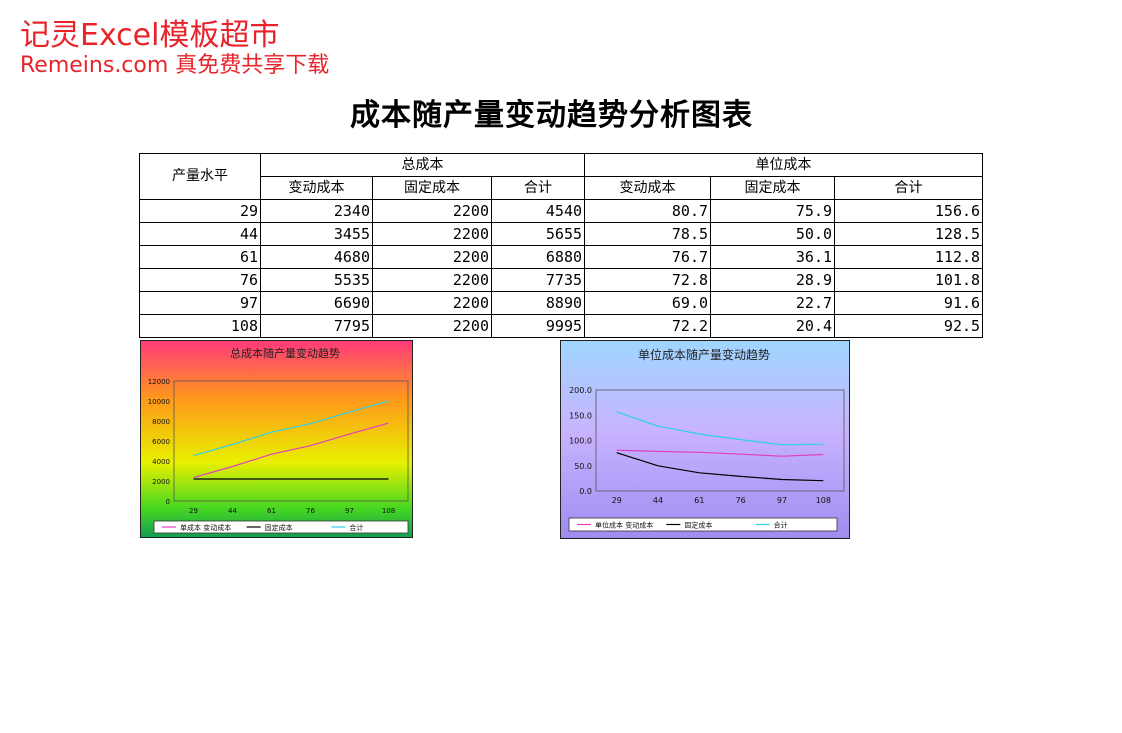 Image resolution: width=1122 pixels, height=733 pixels. Describe the element at coordinates (200, 234) in the screenshot. I see `cell: 44` at that location.